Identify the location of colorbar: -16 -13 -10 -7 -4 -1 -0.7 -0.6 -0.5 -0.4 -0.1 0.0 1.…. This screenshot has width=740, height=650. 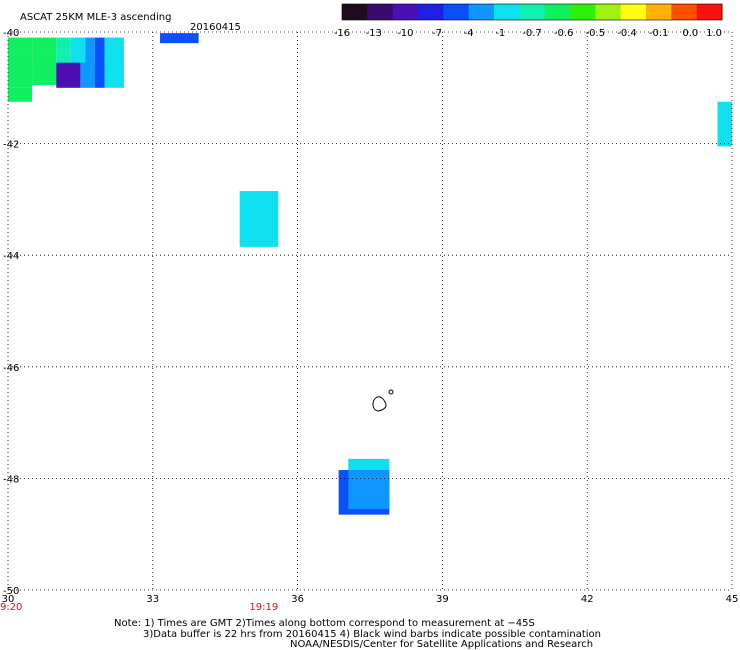
(528, 21).